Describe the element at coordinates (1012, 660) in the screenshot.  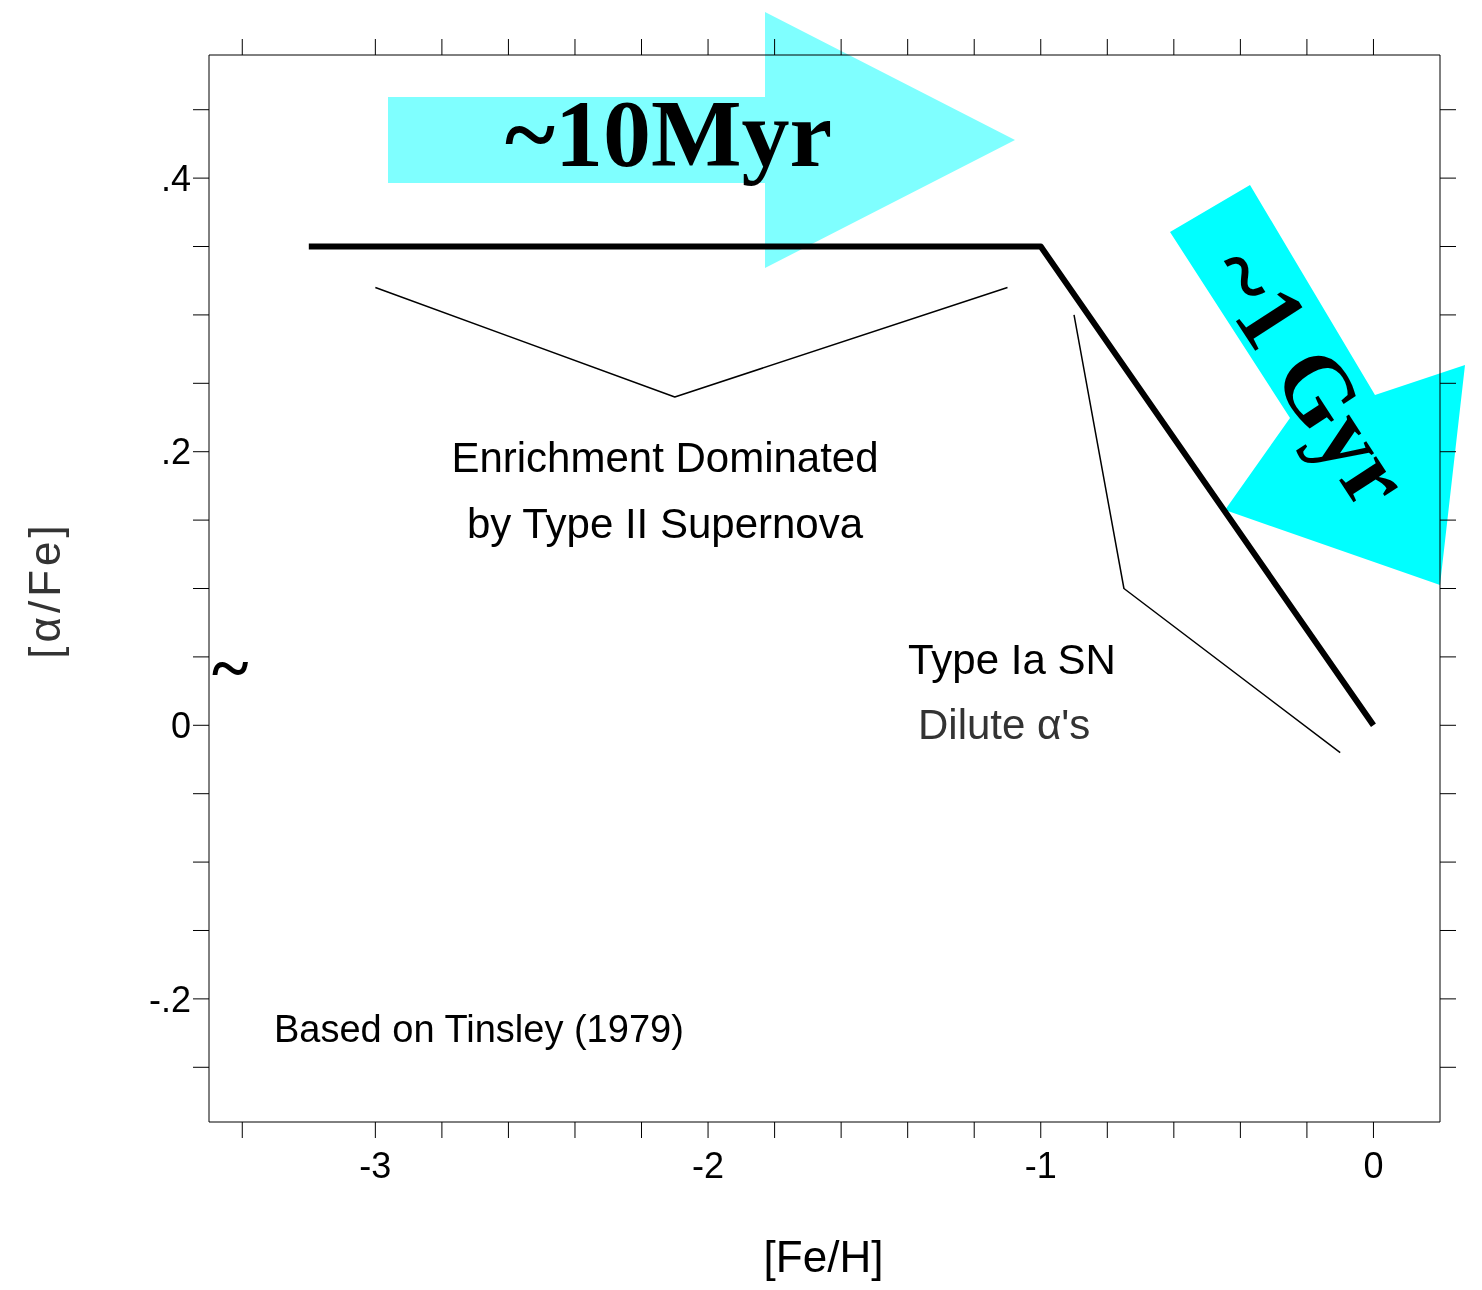
I see `annotation: Type Ia SN` at that location.